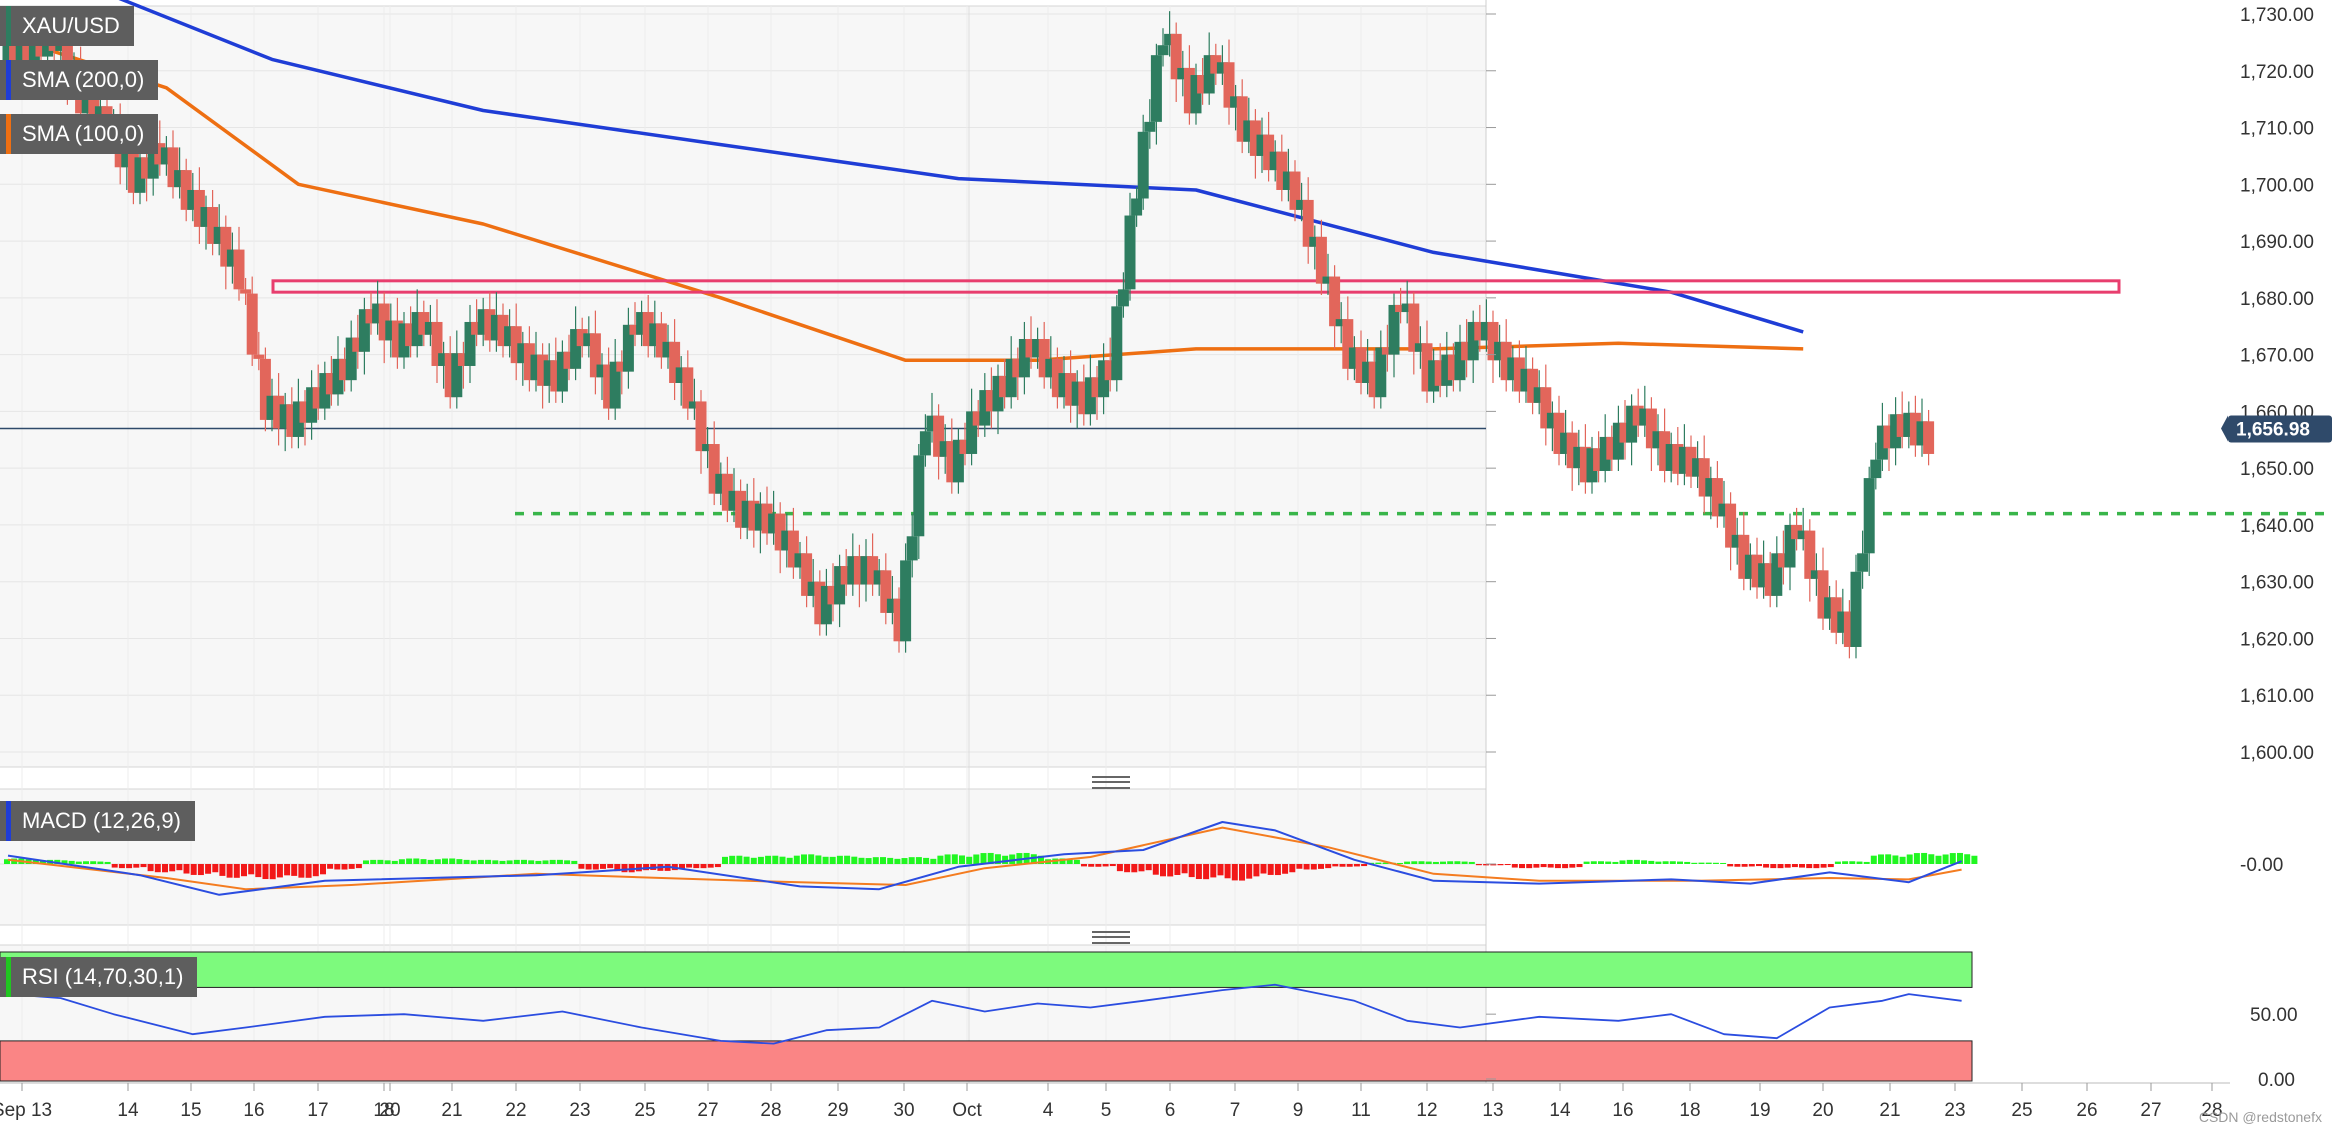 The width and height of the screenshot is (2332, 1133). What do you see at coordinates (2277, 753) in the screenshot?
I see `price-tick-label: 1,600.00` at bounding box center [2277, 753].